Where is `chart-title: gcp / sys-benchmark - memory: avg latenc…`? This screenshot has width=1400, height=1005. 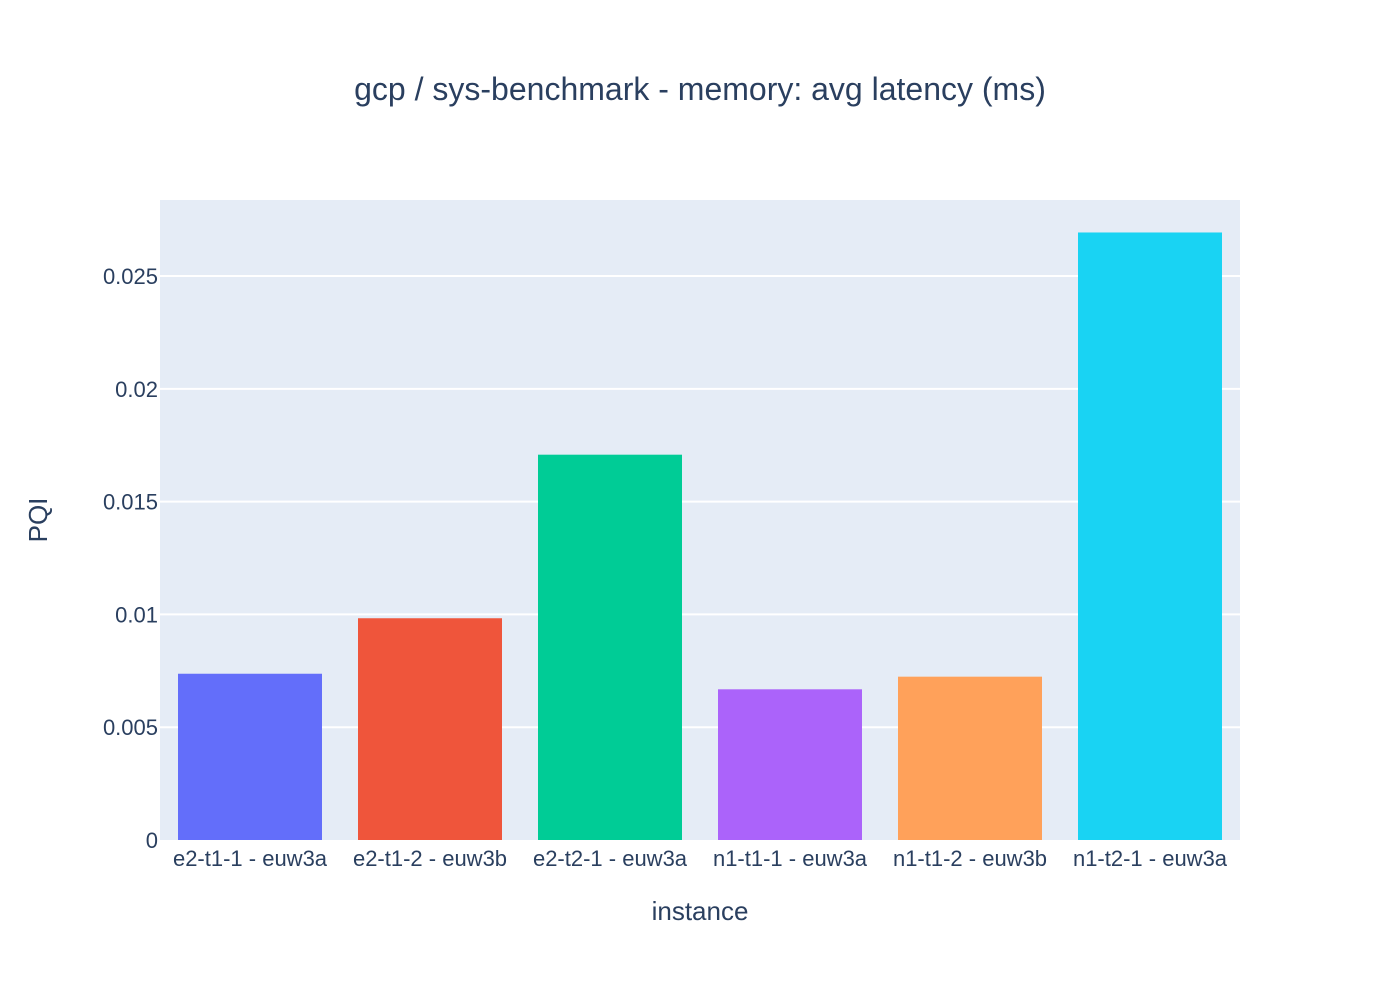
chart-title: gcp / sys-benchmark - memory: avg latenc… is located at coordinates (700, 89).